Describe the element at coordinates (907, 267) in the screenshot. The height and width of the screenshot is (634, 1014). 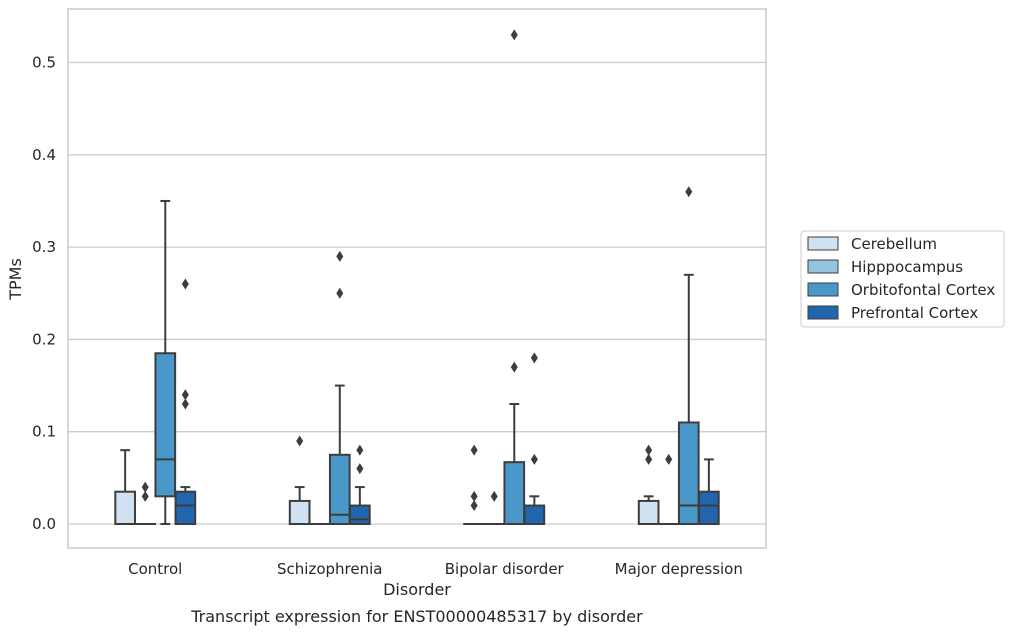
I see `legend-label: Hipppocampus` at that location.